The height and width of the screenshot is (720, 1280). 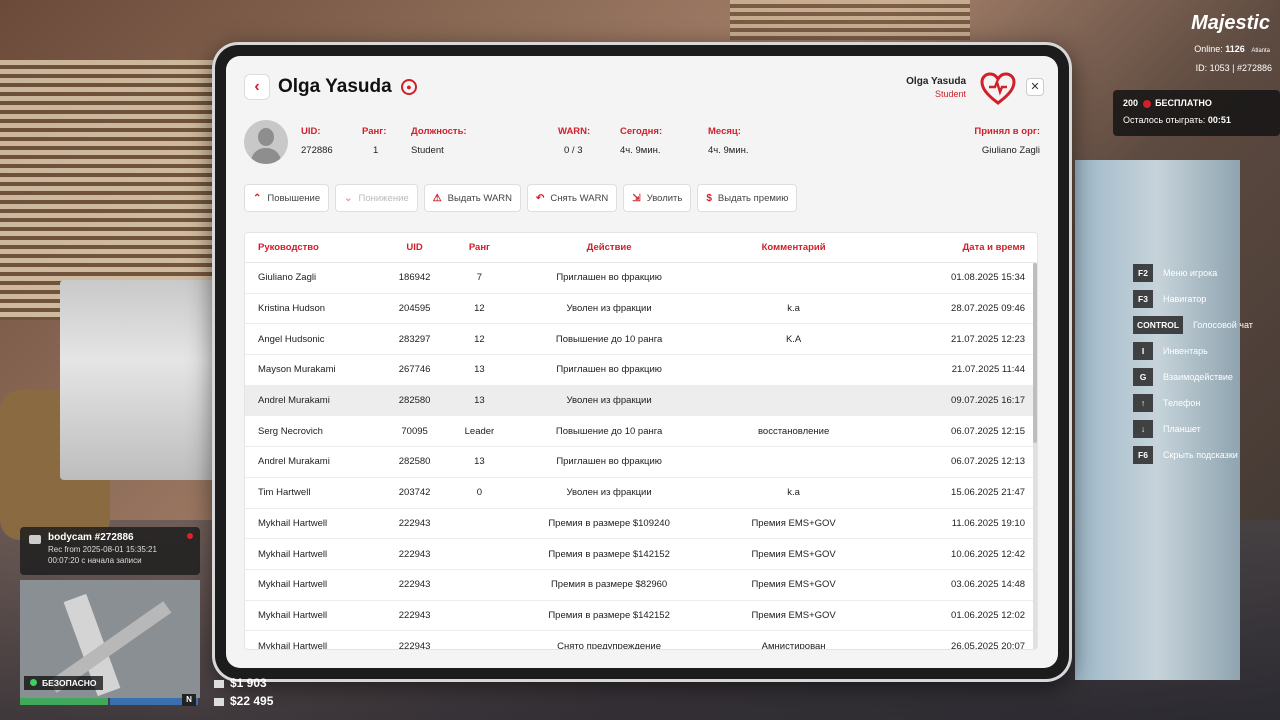 What do you see at coordinates (414, 401) in the screenshot?
I see `table-cell: 282580` at bounding box center [414, 401].